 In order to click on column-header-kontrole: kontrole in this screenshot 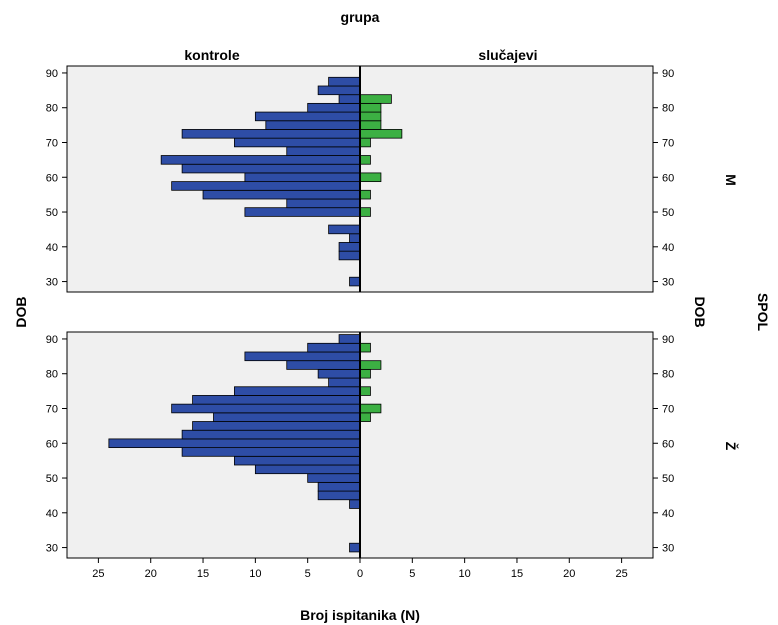, I will do `click(211, 55)`.